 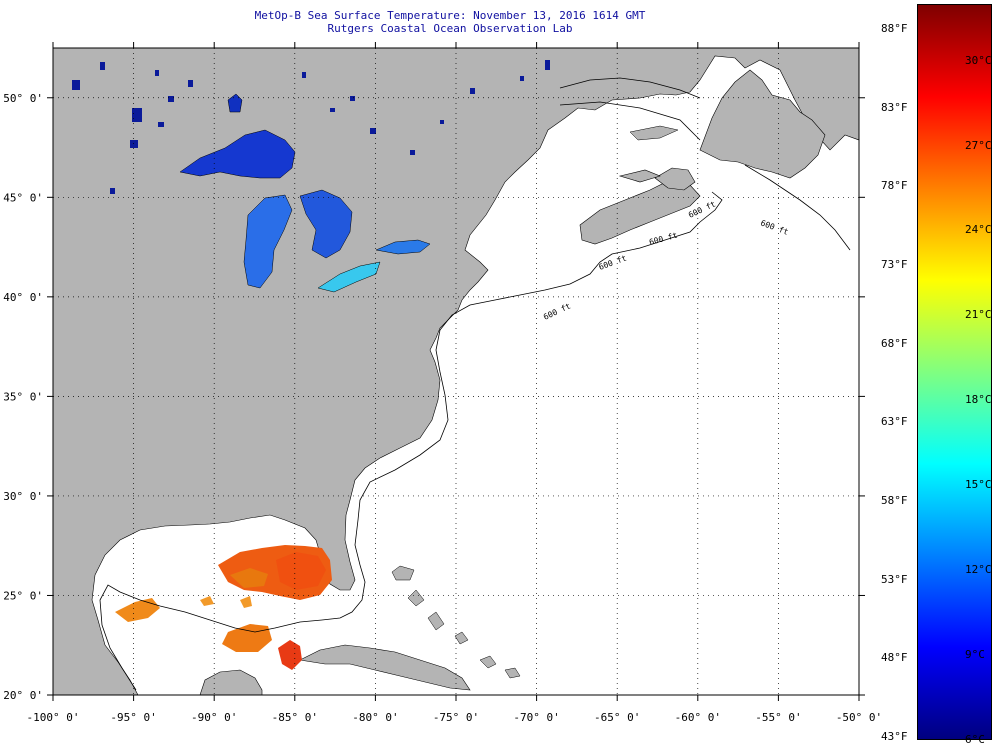 I want to click on yucatan-land, so click(x=231, y=682).